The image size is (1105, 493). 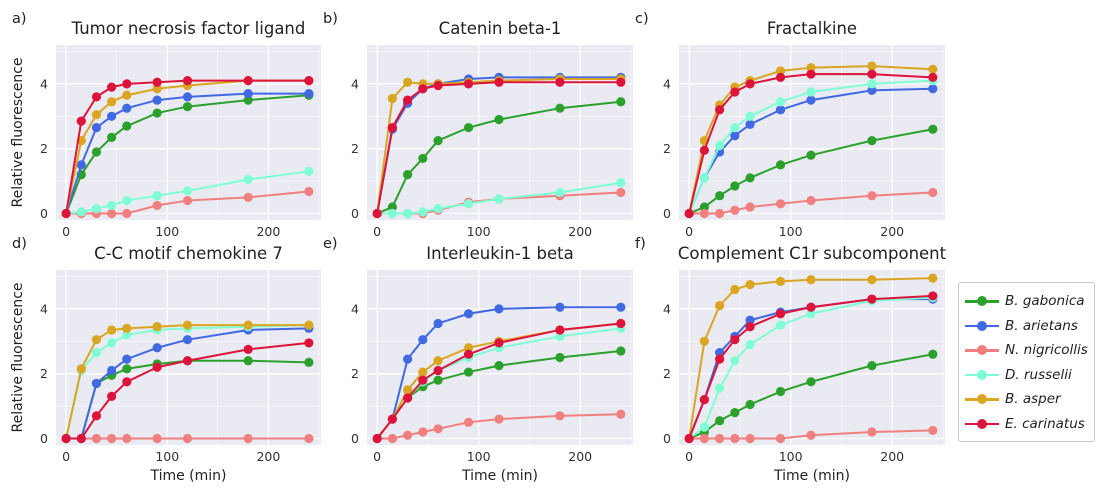 What do you see at coordinates (982, 375) in the screenshot?
I see `legend-swatch-icon` at bounding box center [982, 375].